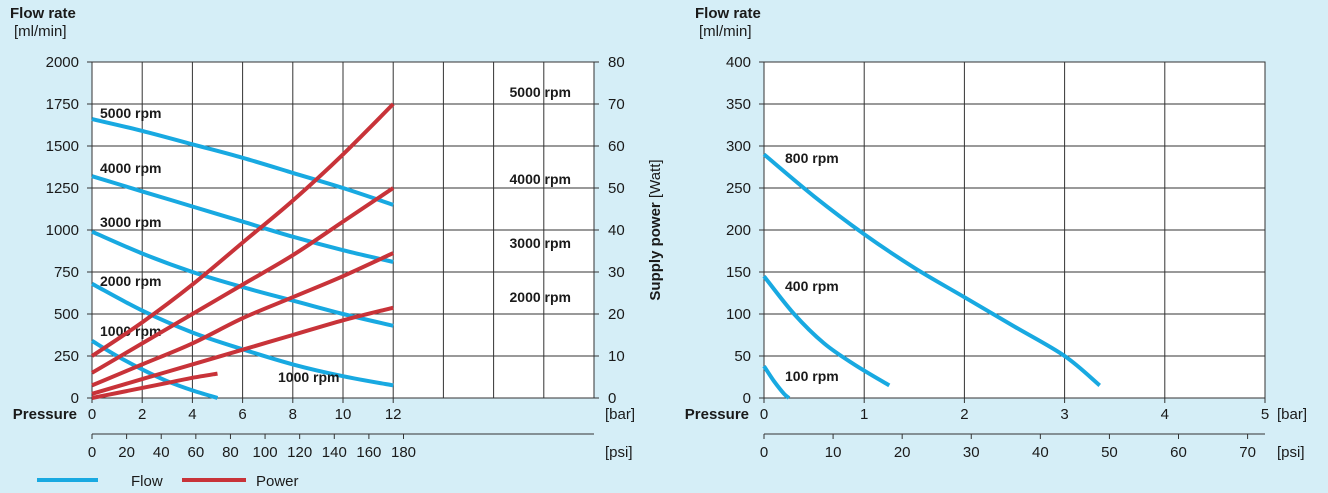 The height and width of the screenshot is (493, 1328). Describe the element at coordinates (242, 414) in the screenshot. I see `x-tick-label: 6` at that location.